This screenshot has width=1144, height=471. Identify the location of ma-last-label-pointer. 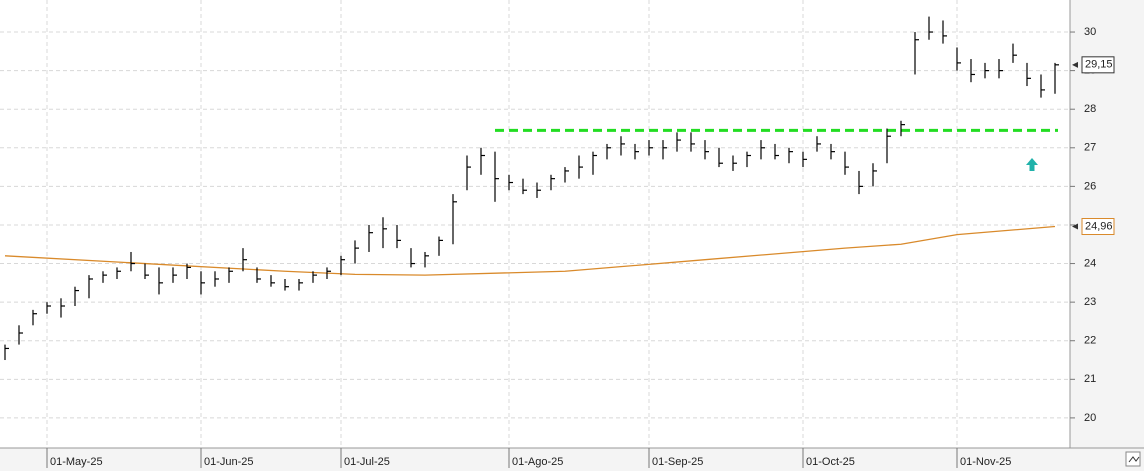
(1075, 226).